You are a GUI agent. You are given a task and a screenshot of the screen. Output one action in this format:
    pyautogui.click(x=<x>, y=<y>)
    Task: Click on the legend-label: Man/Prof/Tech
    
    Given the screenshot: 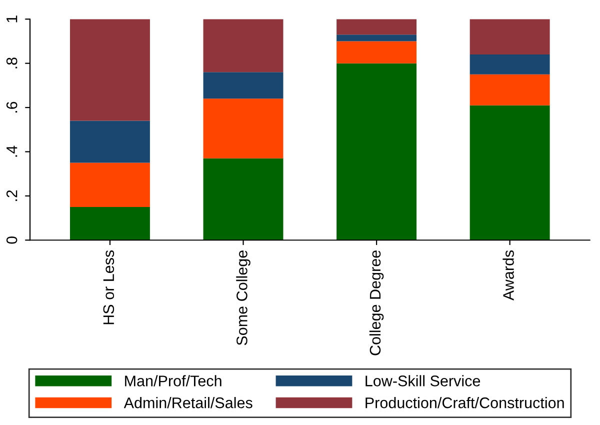 What is the action you would take?
    pyautogui.click(x=173, y=380)
    